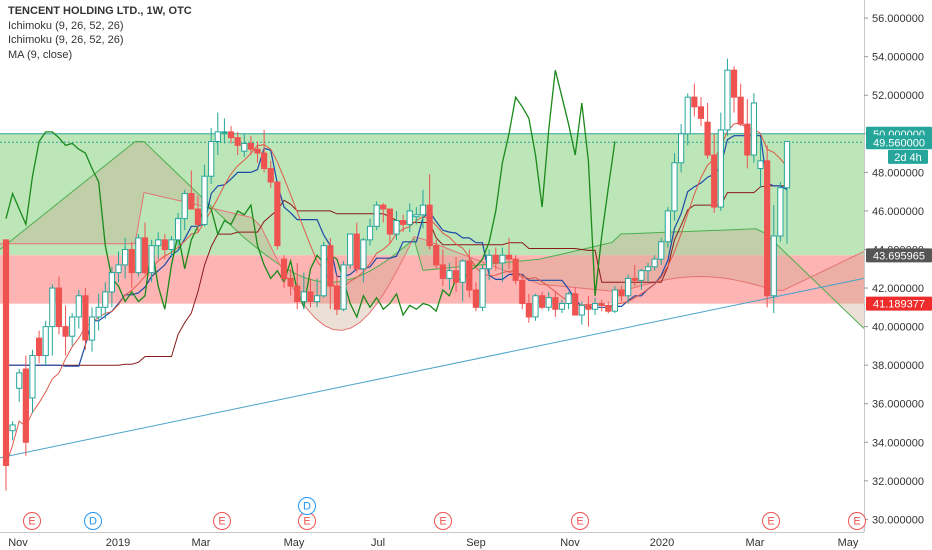  What do you see at coordinates (378, 543) in the screenshot?
I see `x-tick-label: Jul` at bounding box center [378, 543].